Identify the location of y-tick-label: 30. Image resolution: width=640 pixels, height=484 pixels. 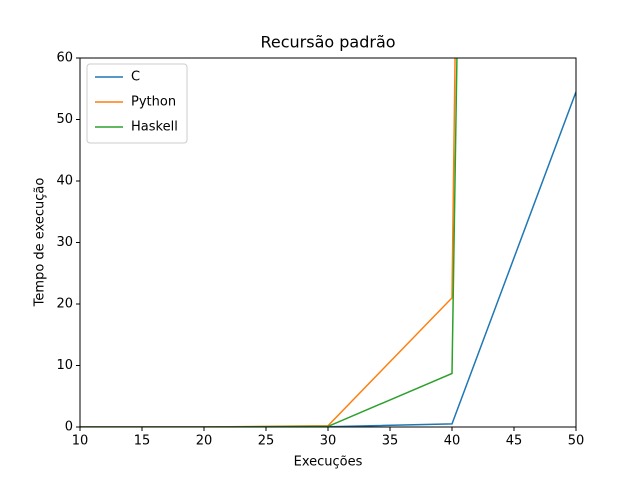
(64, 242).